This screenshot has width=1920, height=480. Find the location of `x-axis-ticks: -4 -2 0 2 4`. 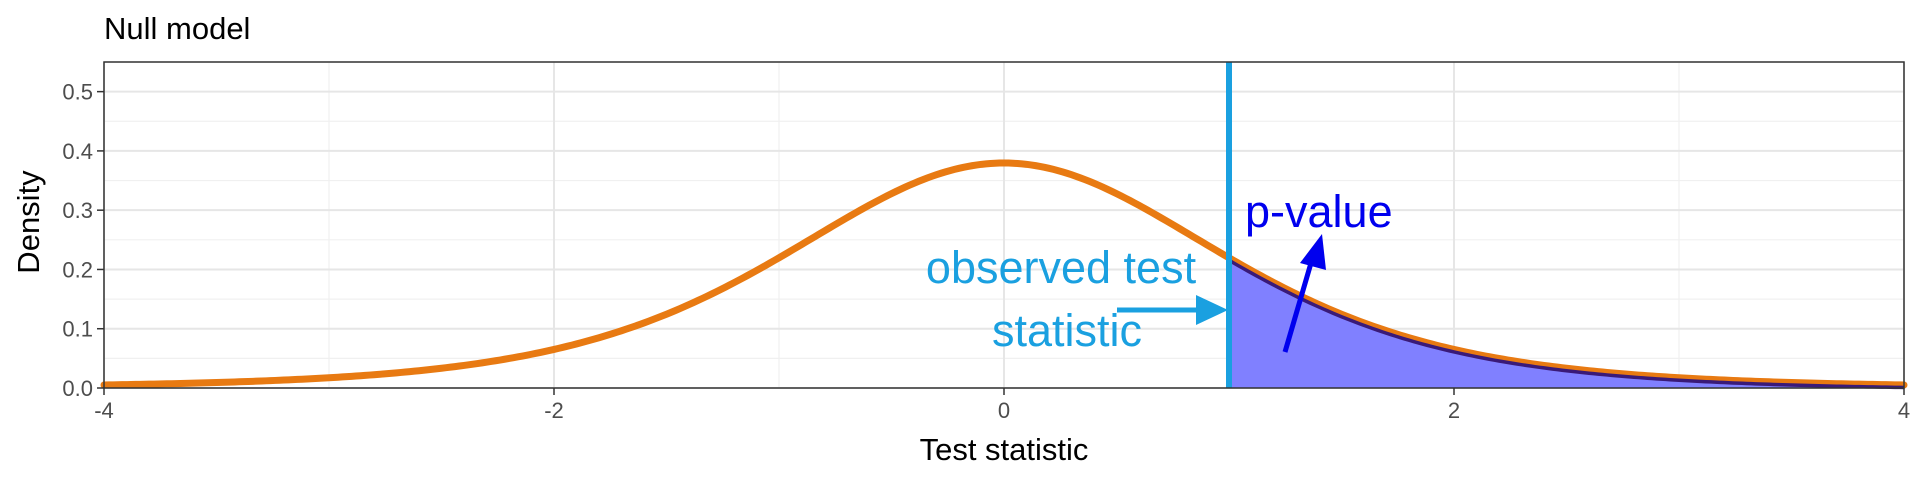

x-axis-ticks: -4 -2 0 2 4 is located at coordinates (1002, 405).